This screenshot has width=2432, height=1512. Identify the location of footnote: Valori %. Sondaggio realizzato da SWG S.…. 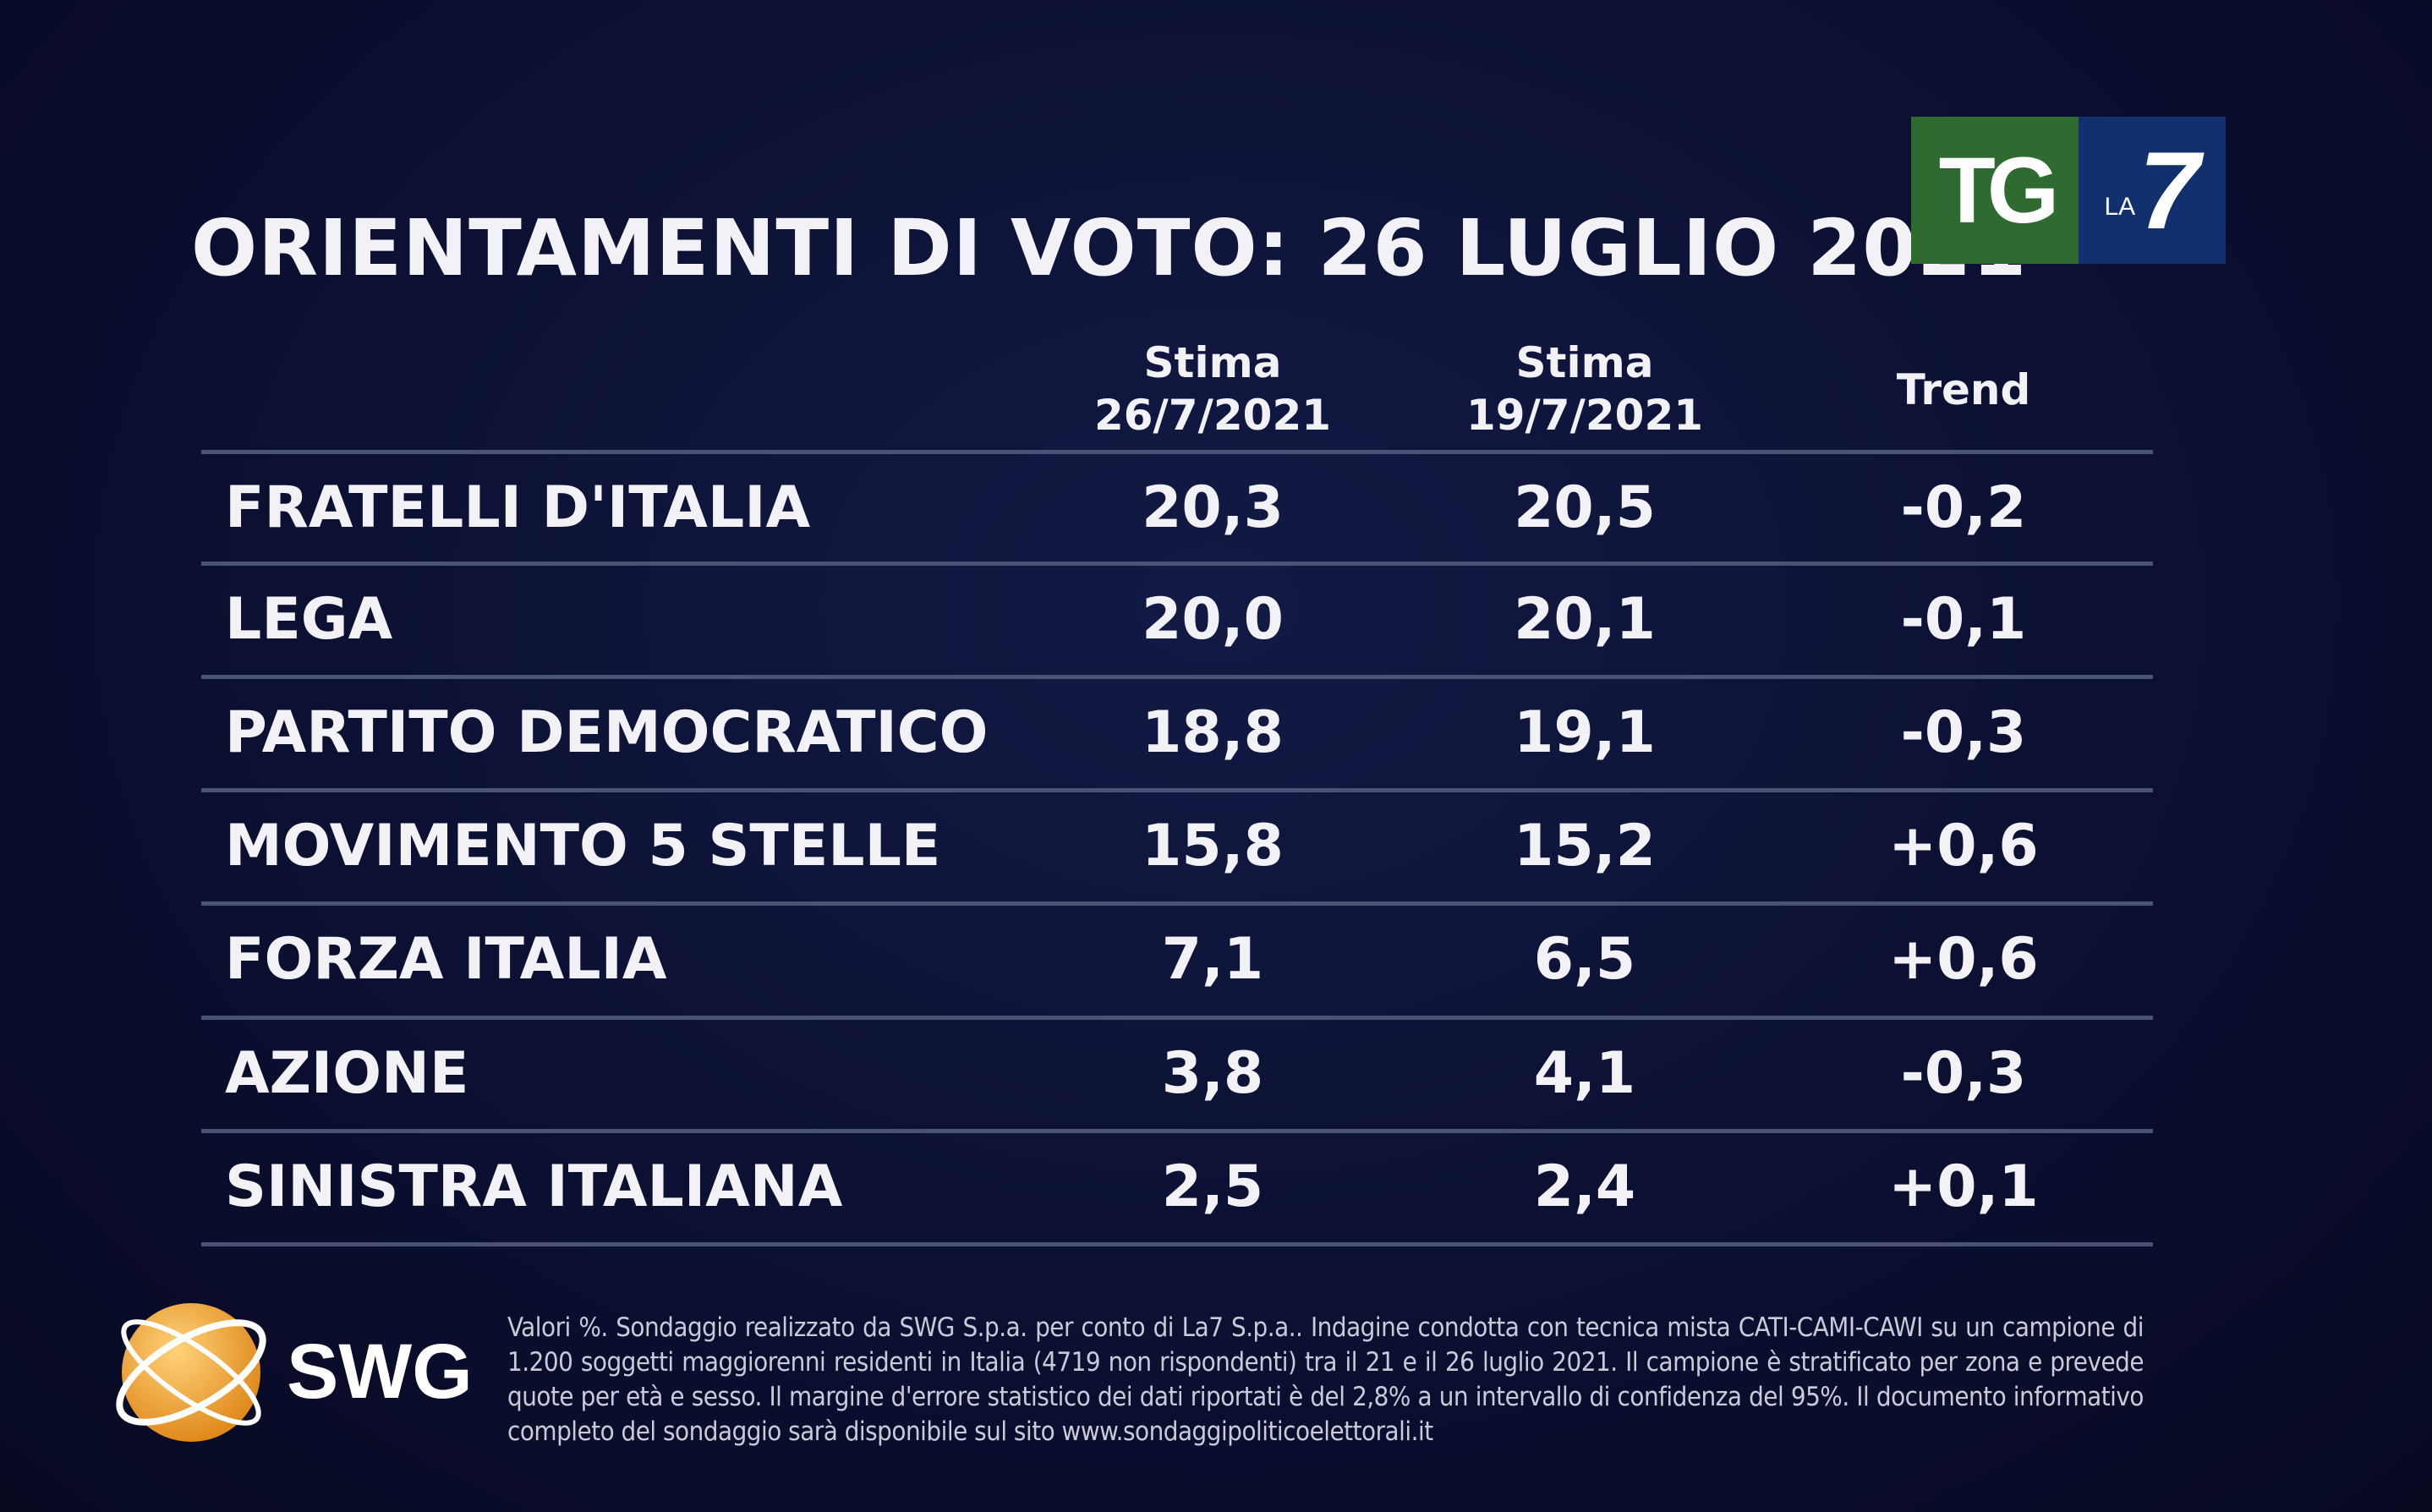
(1325, 1379).